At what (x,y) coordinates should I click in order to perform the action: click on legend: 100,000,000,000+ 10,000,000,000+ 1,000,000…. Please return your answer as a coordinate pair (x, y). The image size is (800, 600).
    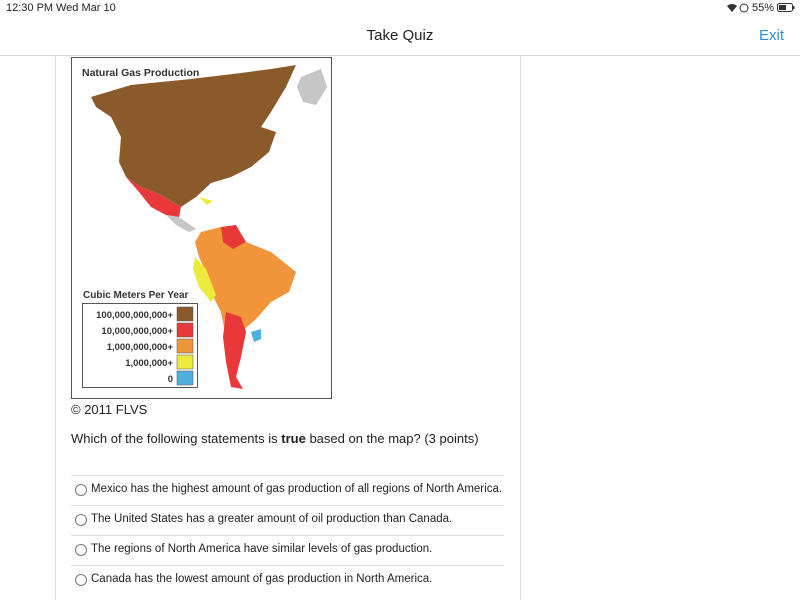
    Looking at the image, I should click on (140, 345).